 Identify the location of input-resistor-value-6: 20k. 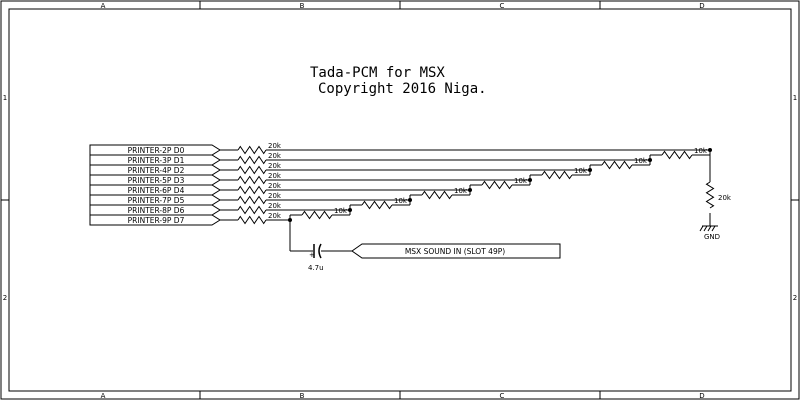
(275, 206).